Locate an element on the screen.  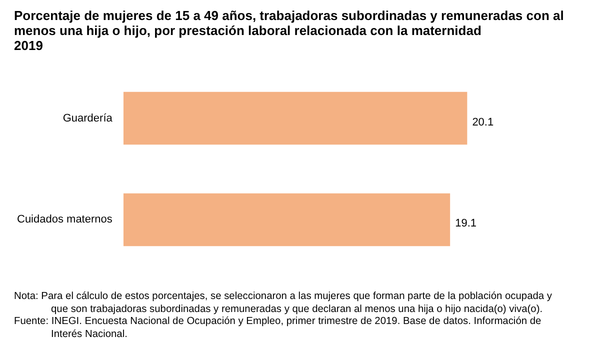
y-tick-label: Guardería is located at coordinates (88, 118).